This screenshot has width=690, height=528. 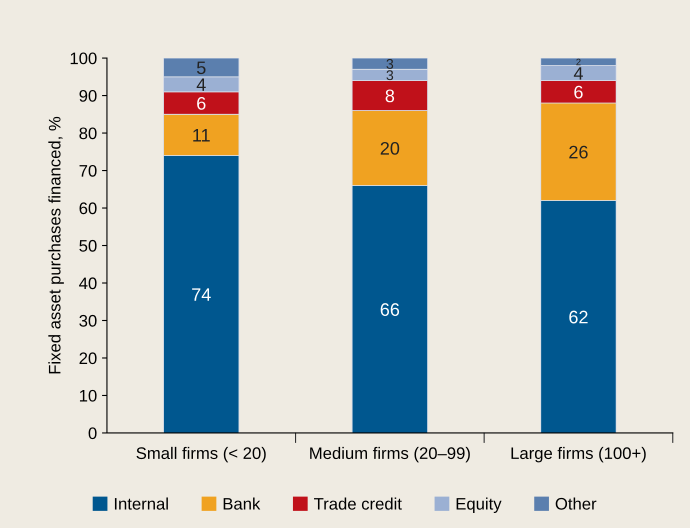 What do you see at coordinates (201, 454) in the screenshot?
I see `x-tick-label: Small firms (< 20)` at bounding box center [201, 454].